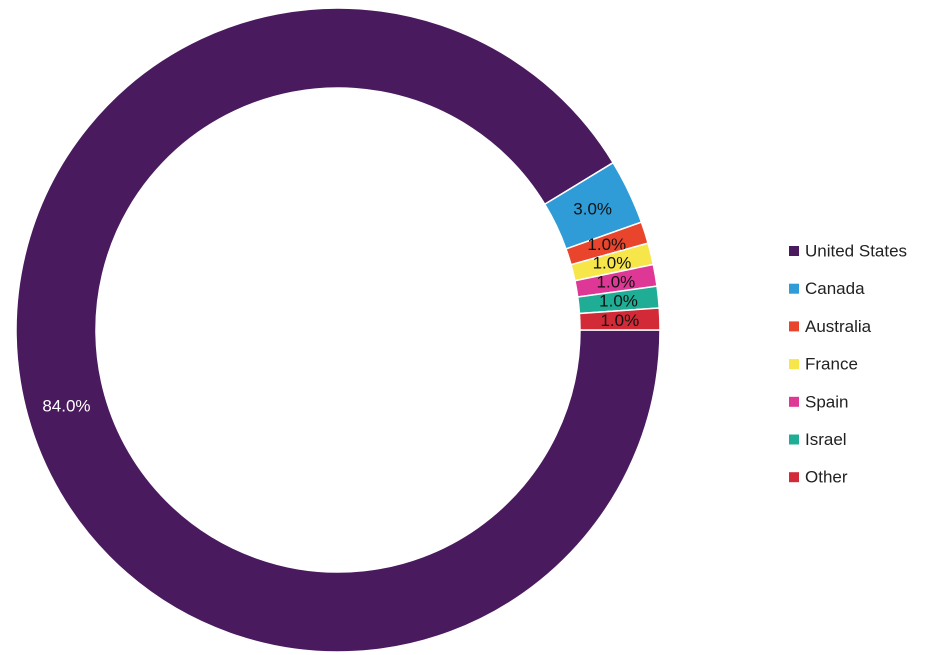 This screenshot has width=940, height=655. What do you see at coordinates (831, 364) in the screenshot?
I see `legend-label: France` at bounding box center [831, 364].